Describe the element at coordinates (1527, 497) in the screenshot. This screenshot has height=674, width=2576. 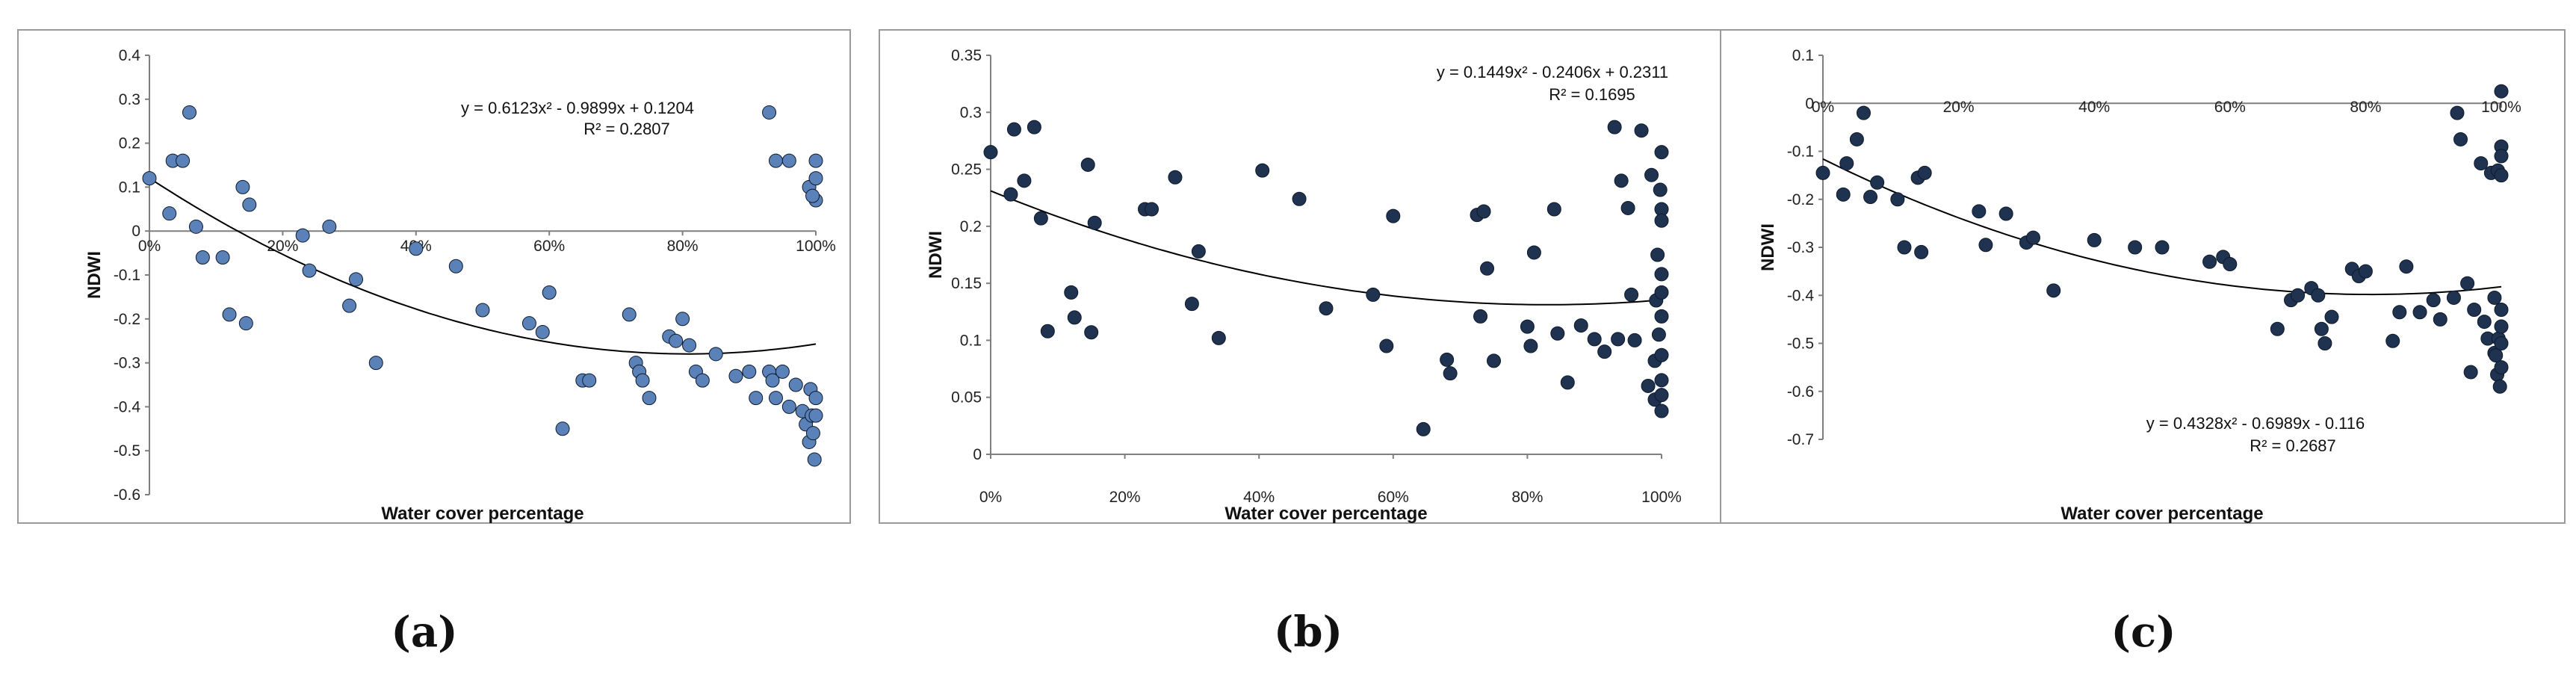
I see `x-tick-label: 80%` at that location.